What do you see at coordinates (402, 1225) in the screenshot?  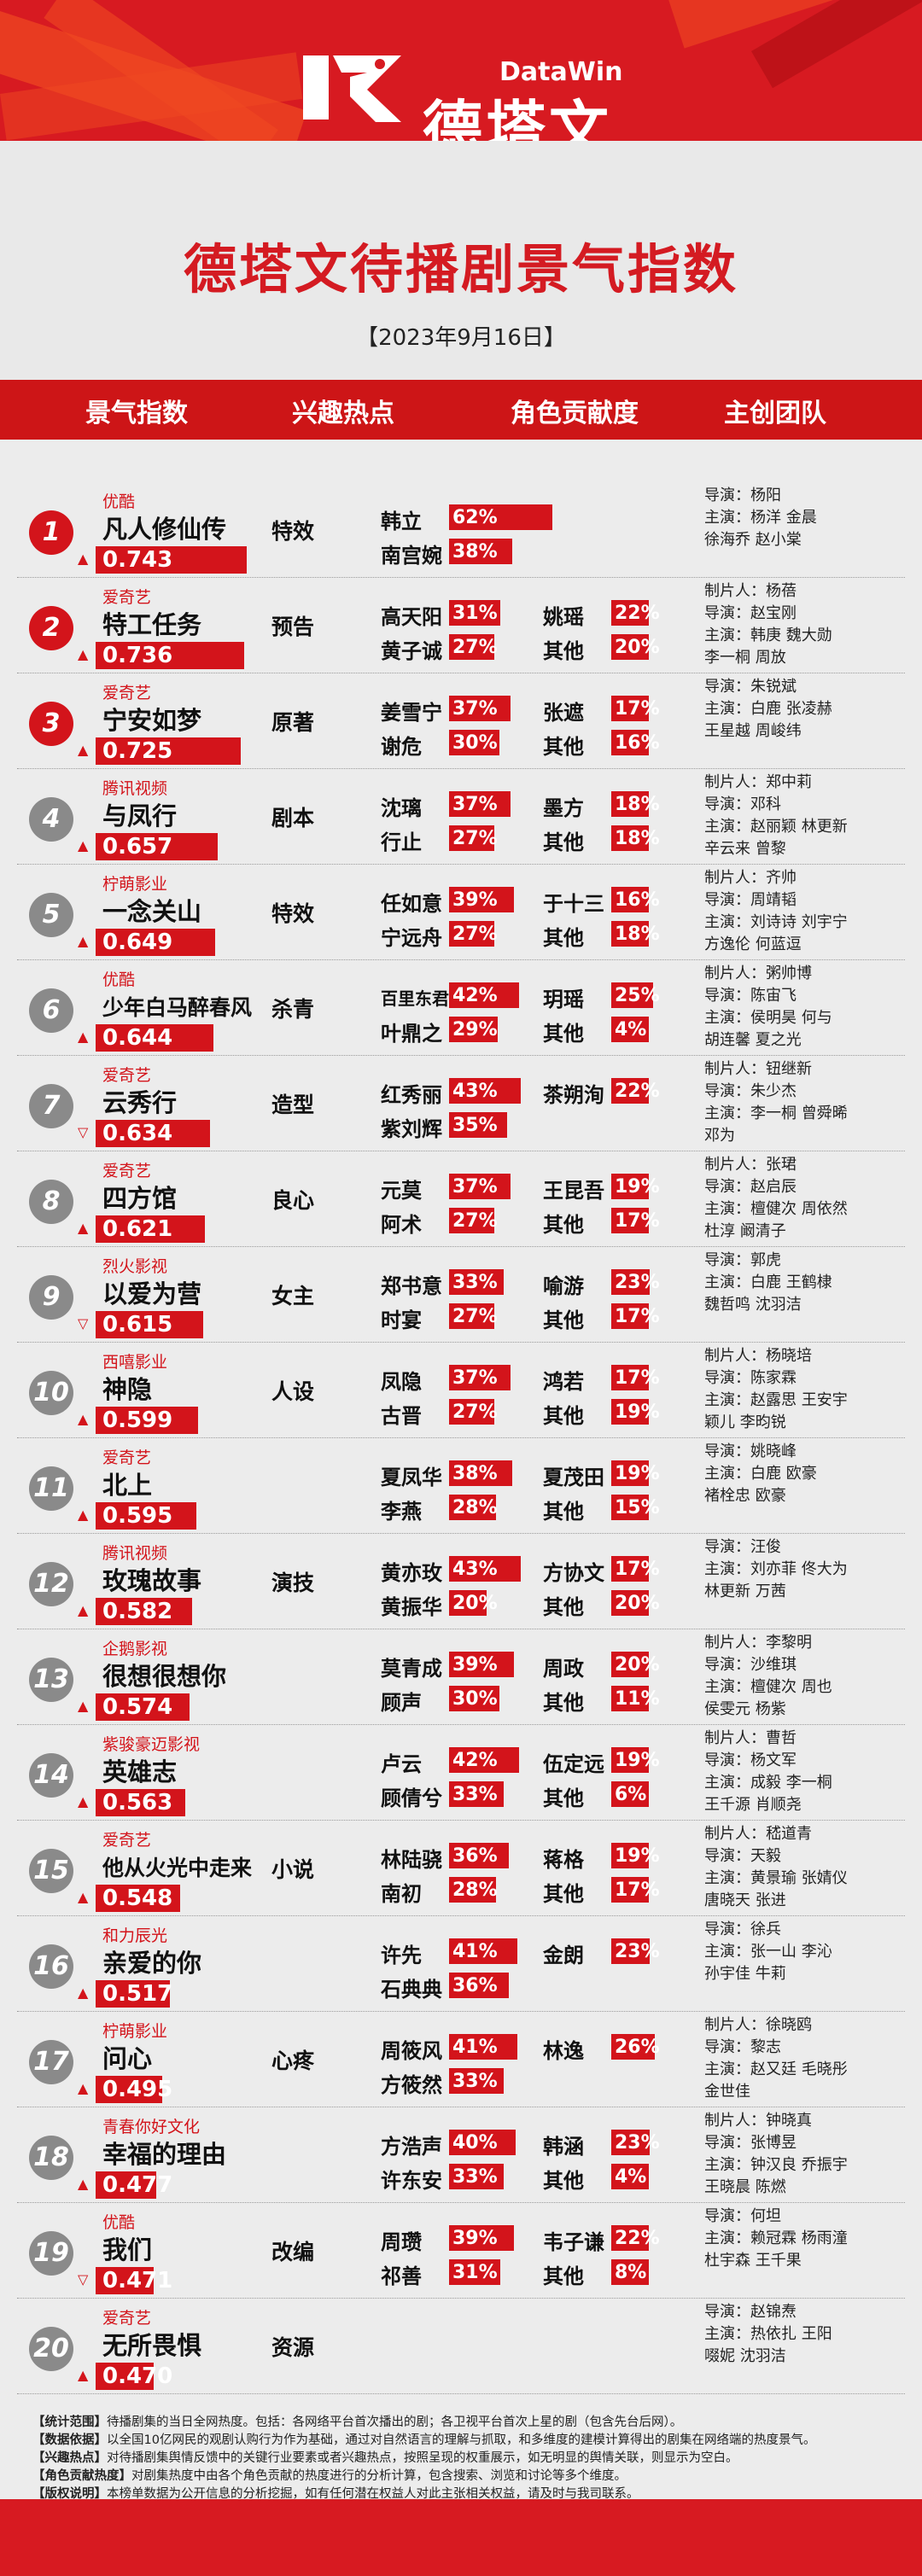 I see `role-name: 阿术` at bounding box center [402, 1225].